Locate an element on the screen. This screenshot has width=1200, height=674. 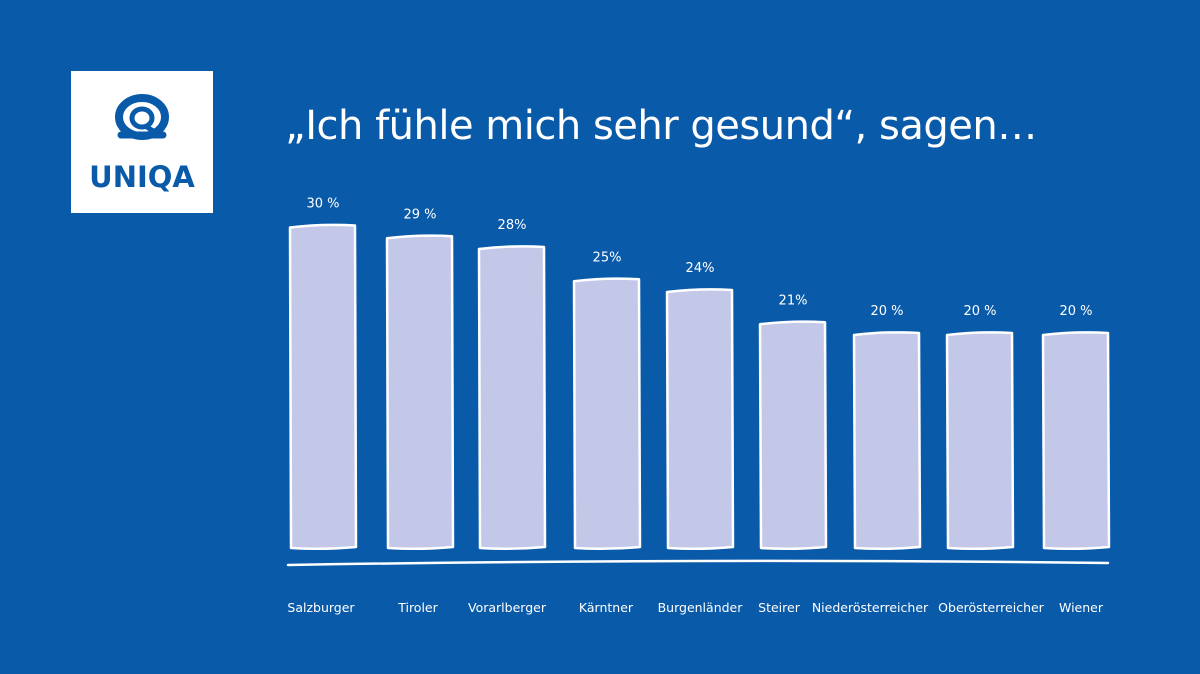
value-label: 25% is located at coordinates (607, 257).